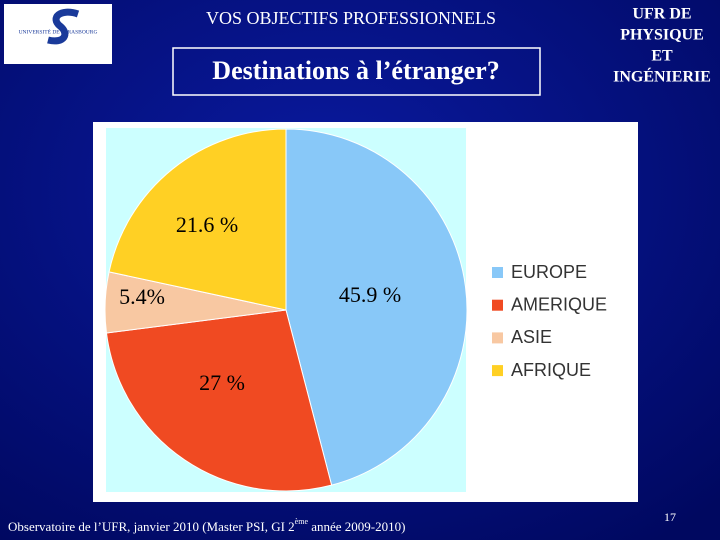  Describe the element at coordinates (549, 272) in the screenshot. I see `legend-label: EUROPE` at that location.